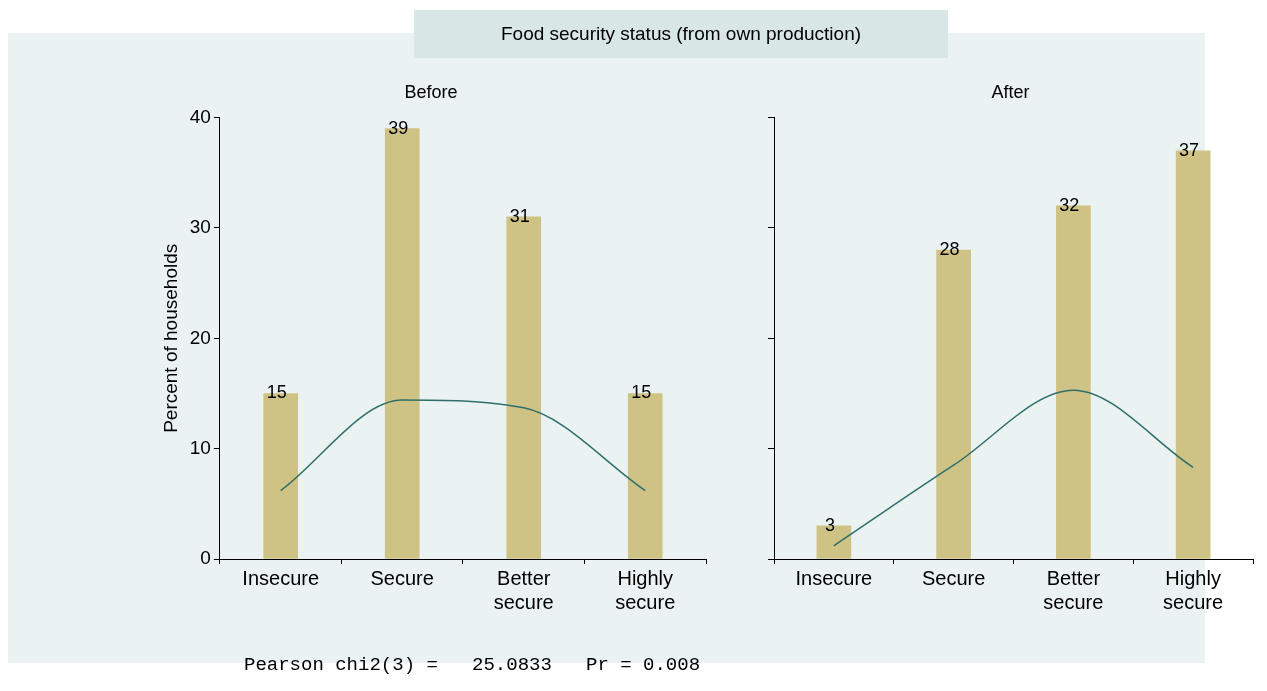 This screenshot has height=691, width=1267. I want to click on text: Food security status (from own production), so click(681, 34).